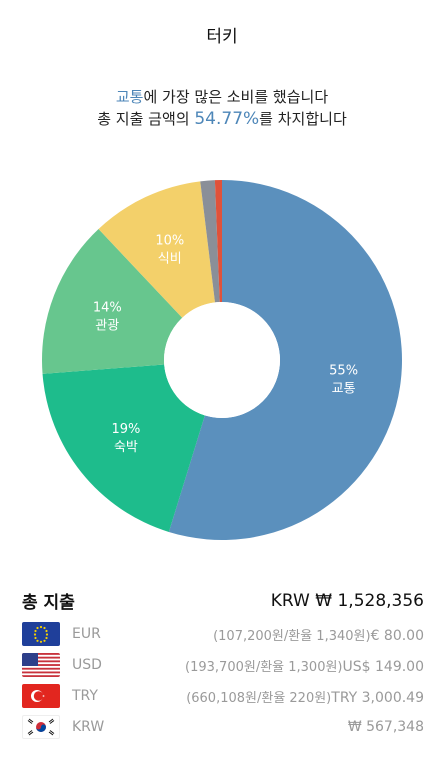 The image size is (444, 767). I want to click on currency-code: KRW, so click(88, 727).